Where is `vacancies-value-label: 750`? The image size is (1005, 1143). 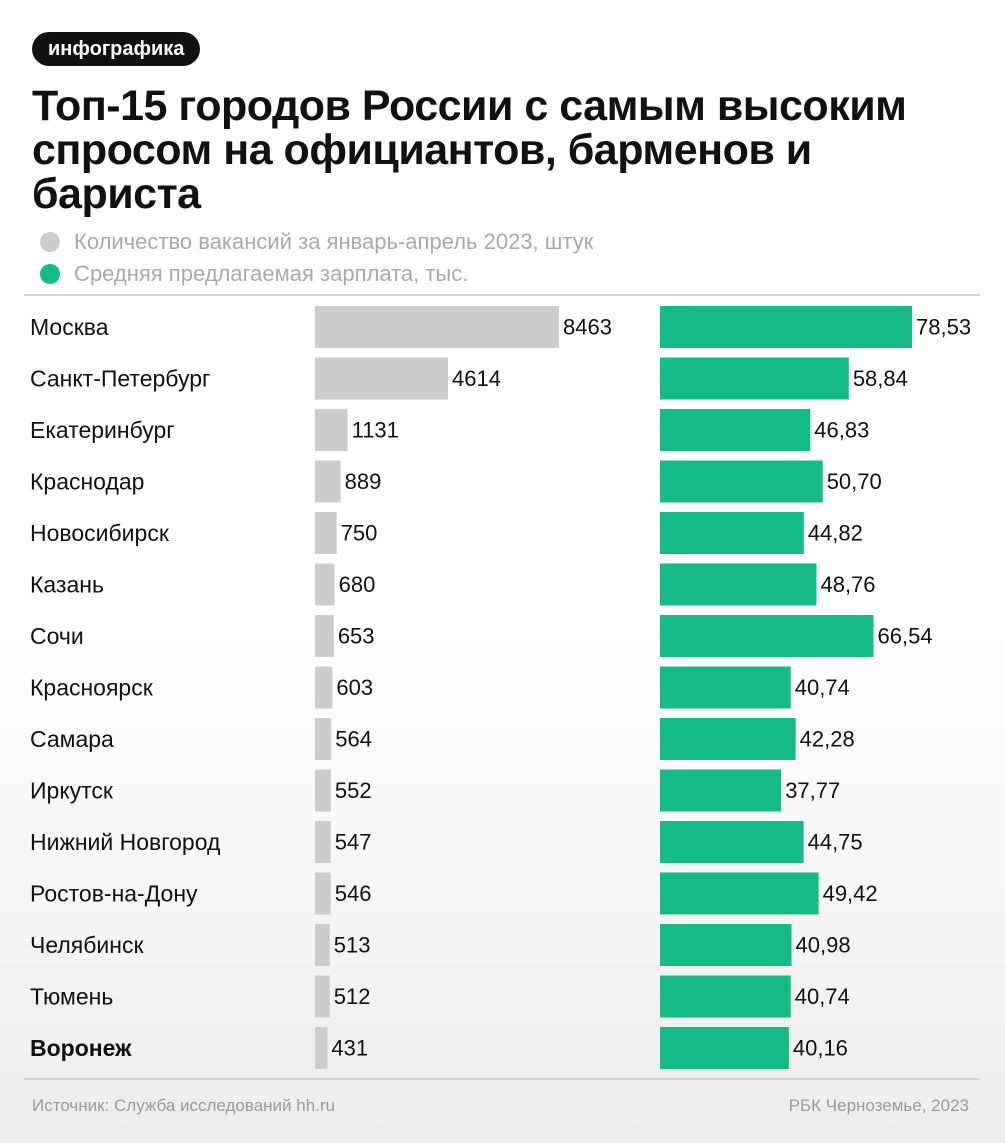 vacancies-value-label: 750 is located at coordinates (359, 533).